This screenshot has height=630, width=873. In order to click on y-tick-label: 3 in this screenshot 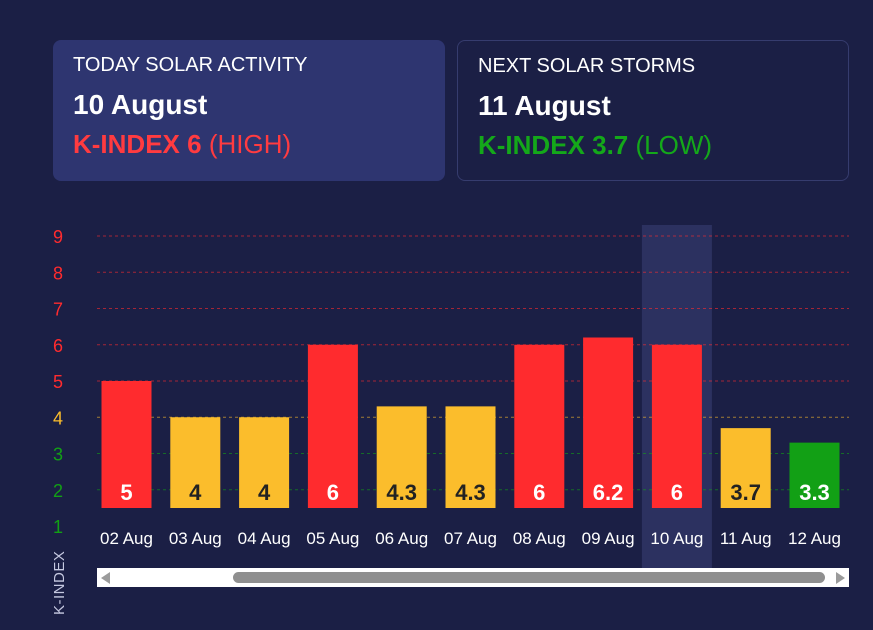, I will do `click(58, 455)`.